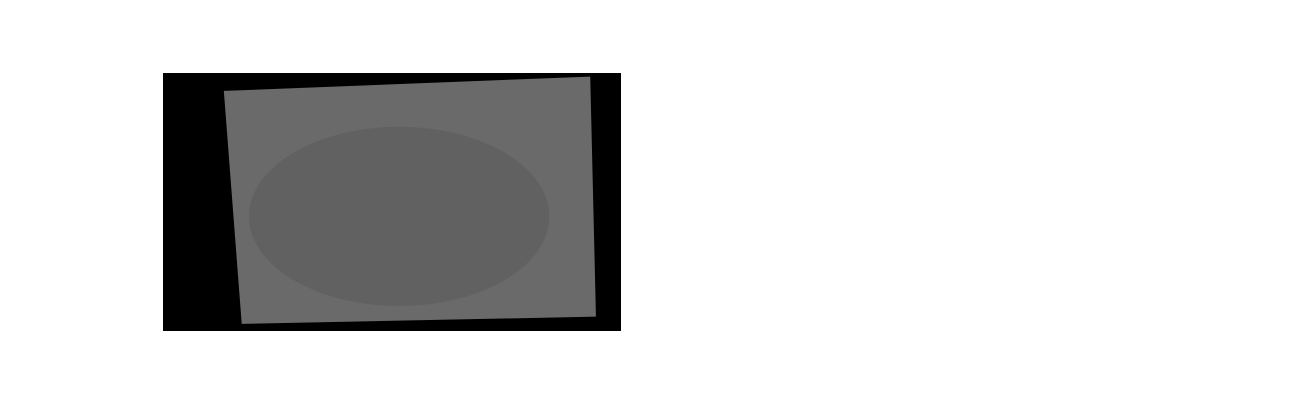 The image size is (1300, 404). I want to click on image-shading, so click(399, 216).